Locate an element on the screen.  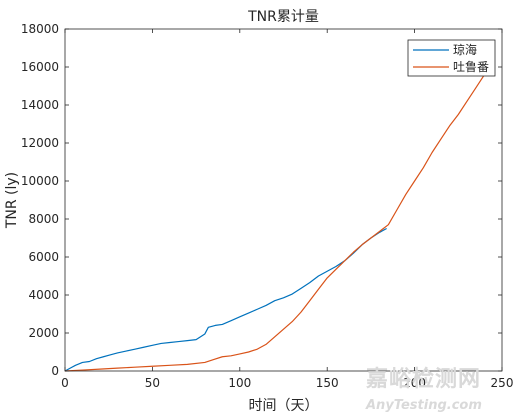
y-axis-label: TNR (ly) is located at coordinates (12, 200).